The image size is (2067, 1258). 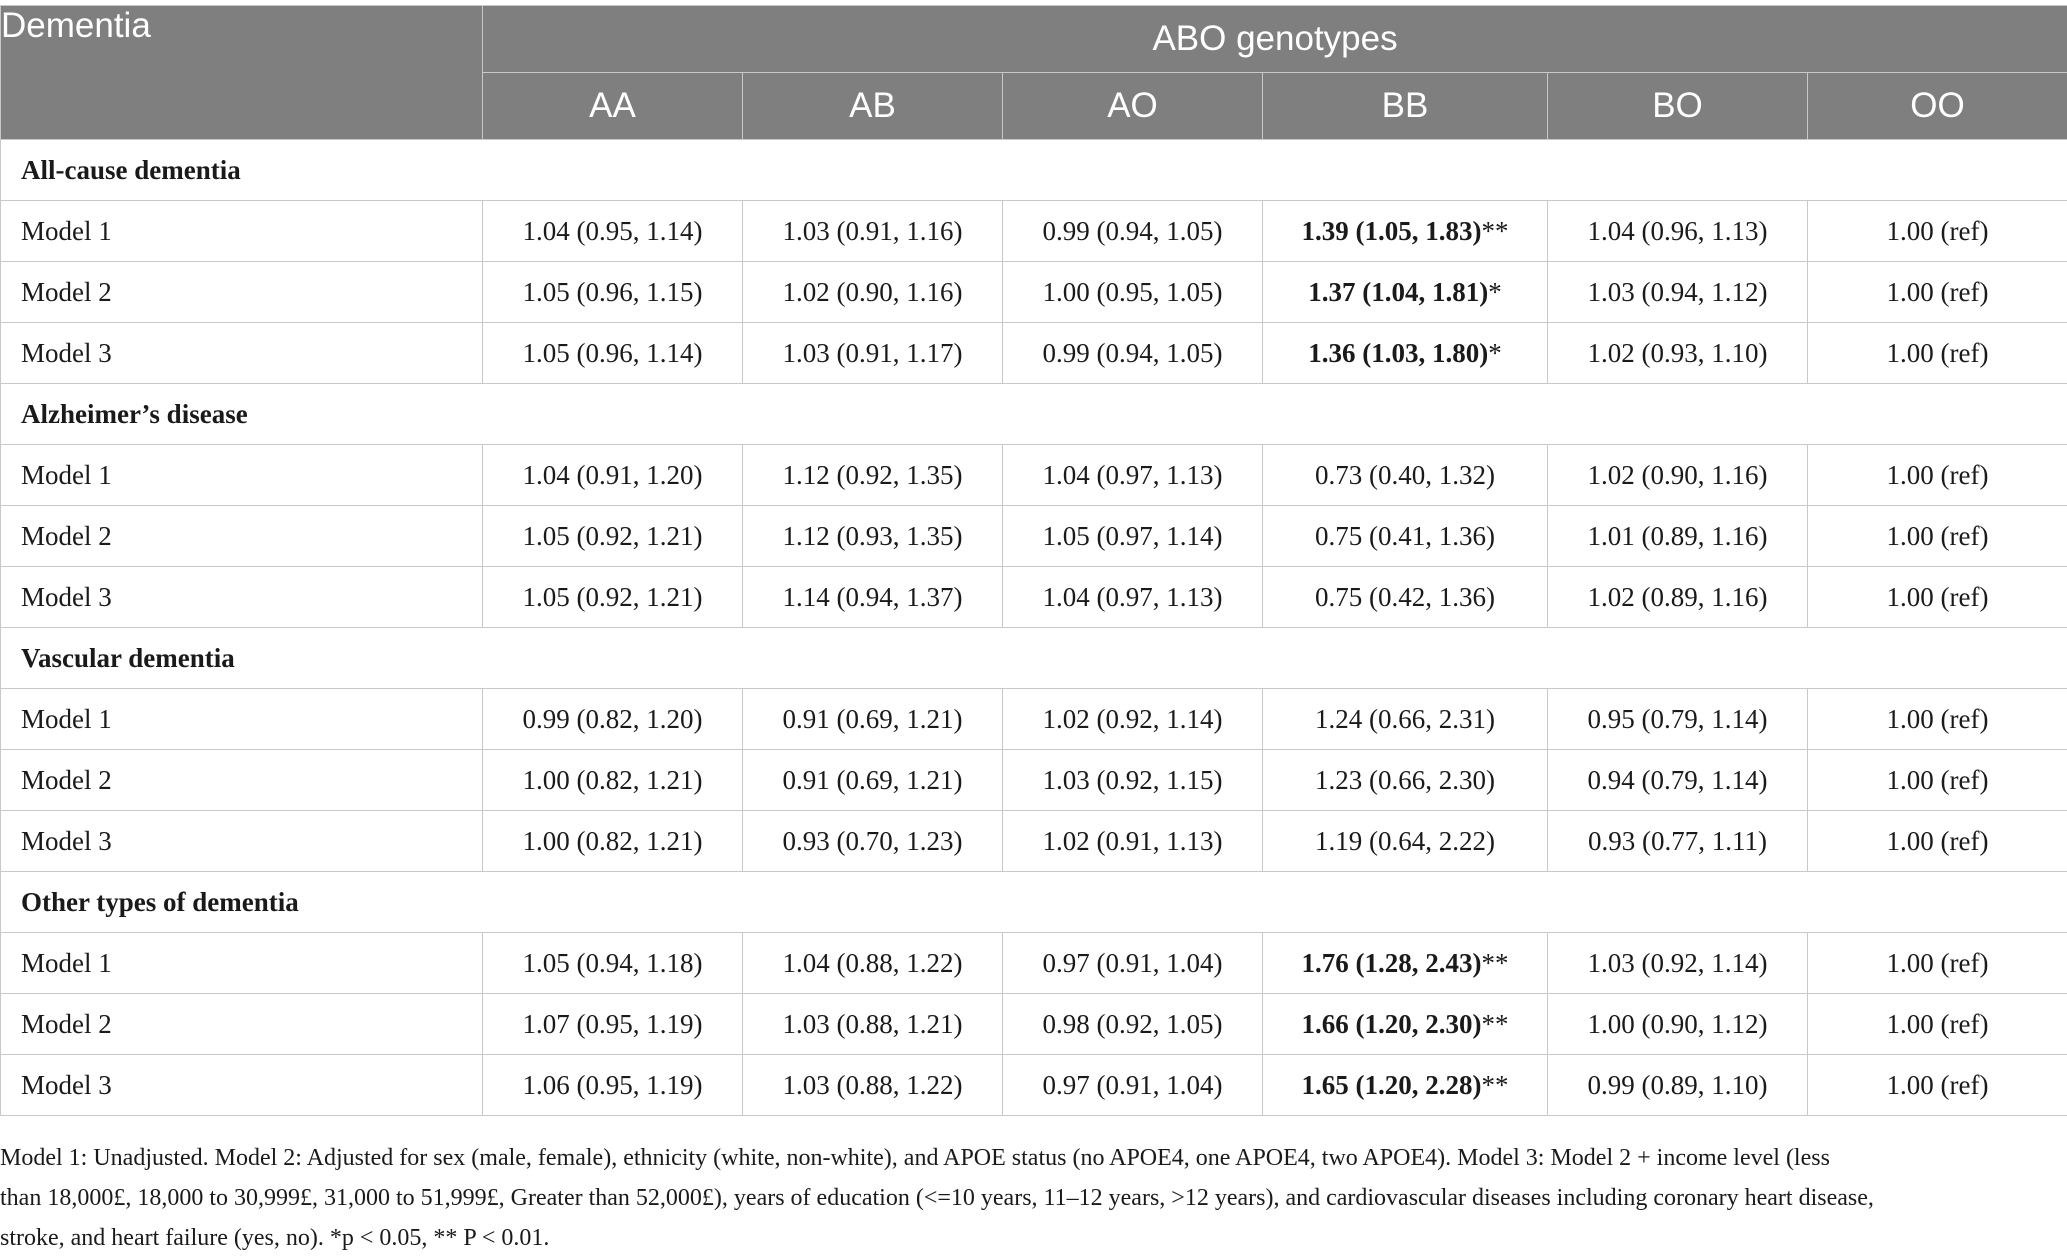 I want to click on estimate-cell: 1.03 (0.94, 1.12), so click(x=1678, y=292).